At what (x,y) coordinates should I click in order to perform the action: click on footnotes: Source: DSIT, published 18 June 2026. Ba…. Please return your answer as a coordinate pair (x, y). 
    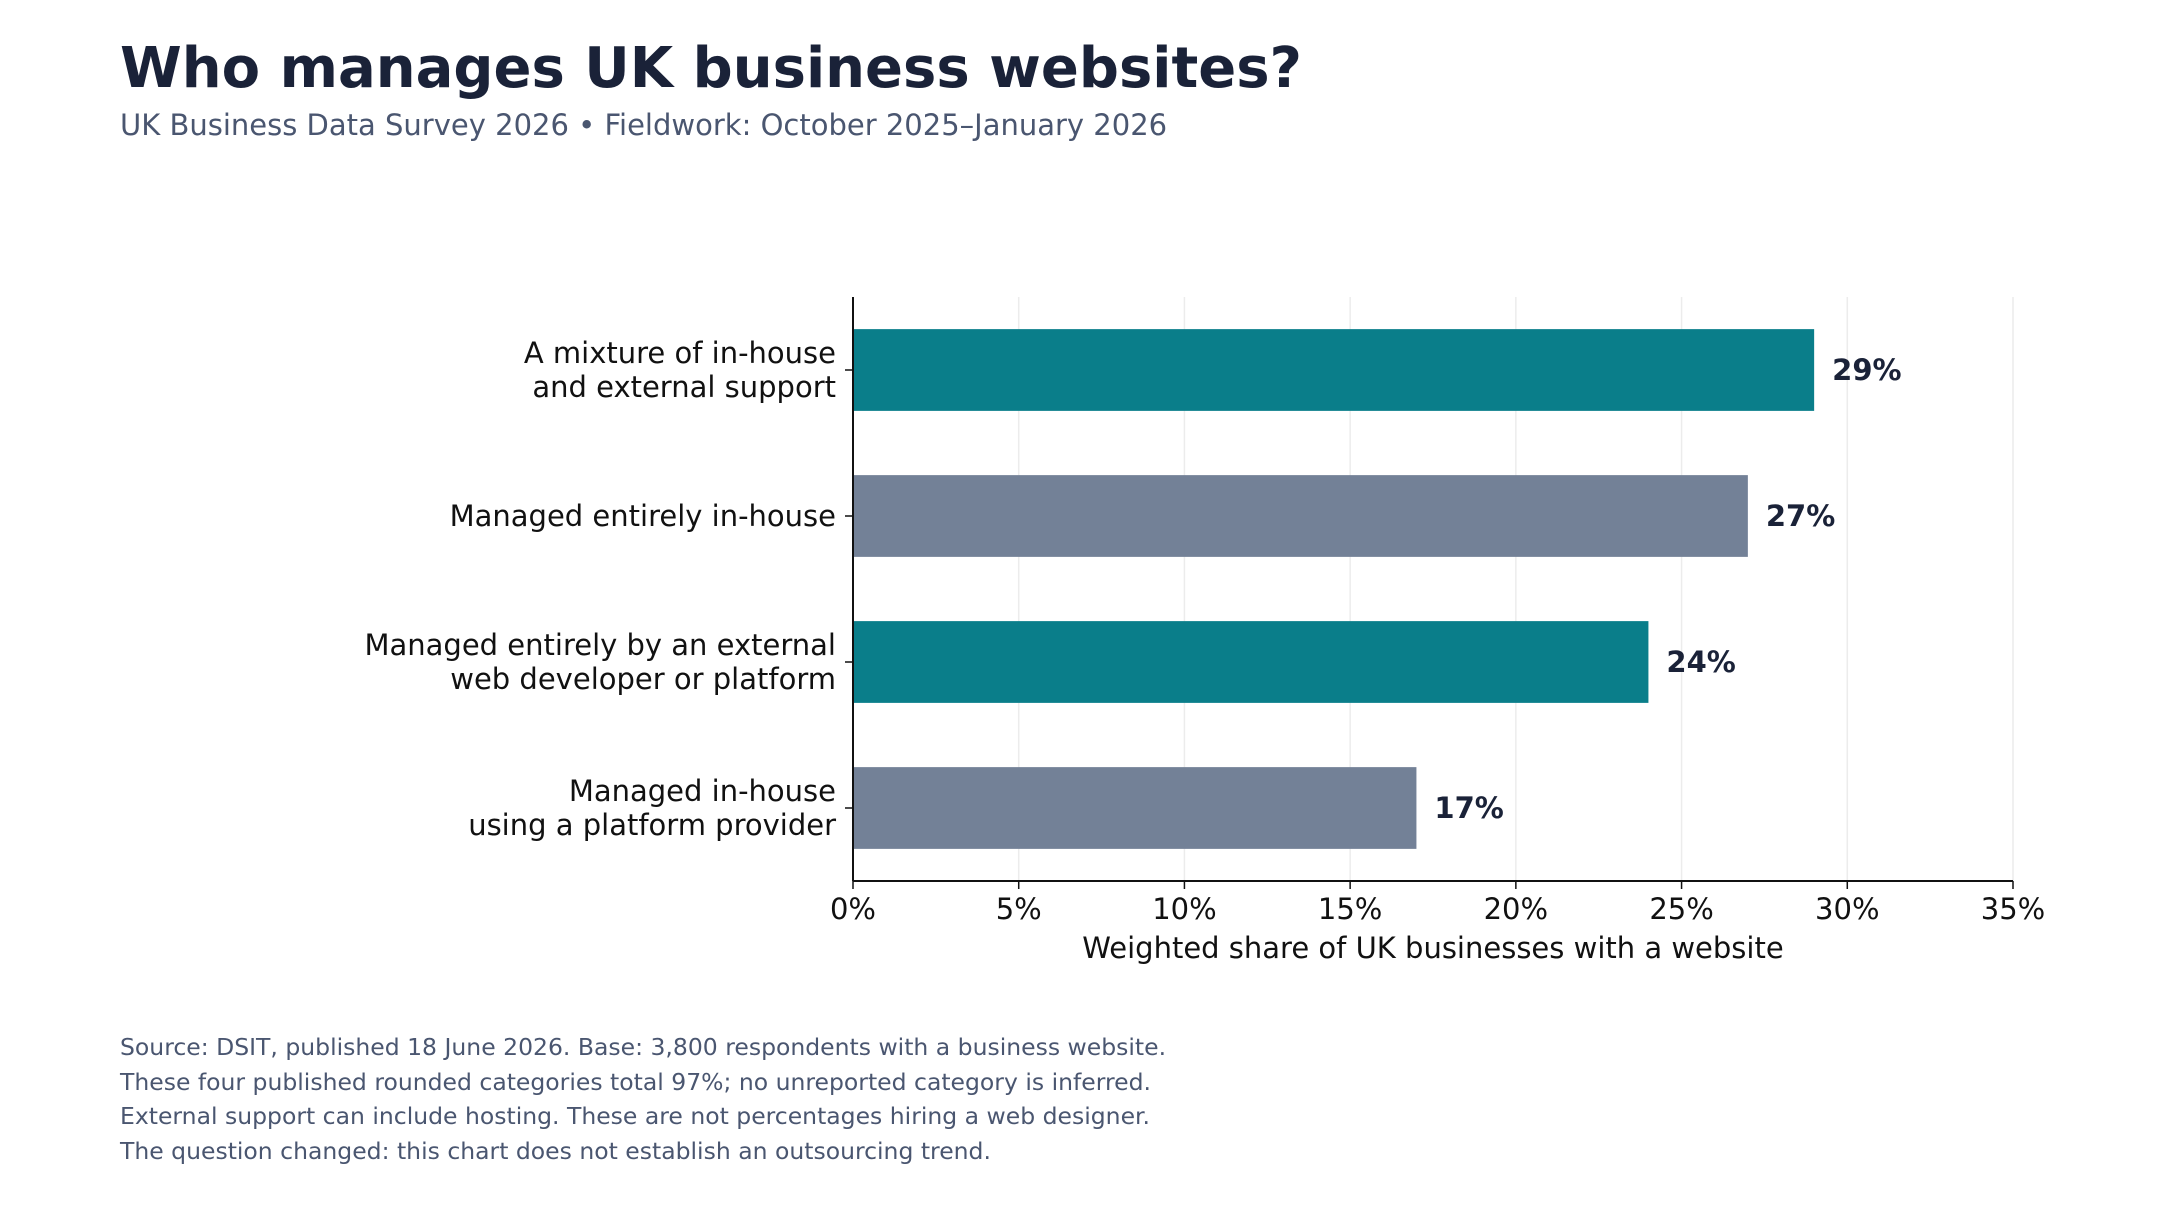
    Looking at the image, I should click on (643, 1099).